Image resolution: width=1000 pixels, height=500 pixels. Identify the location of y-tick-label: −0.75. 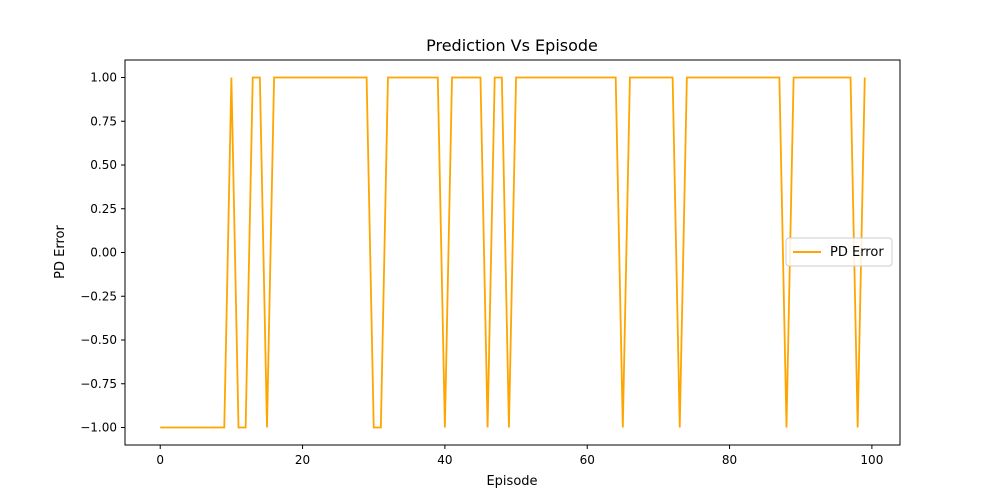
(98, 384).